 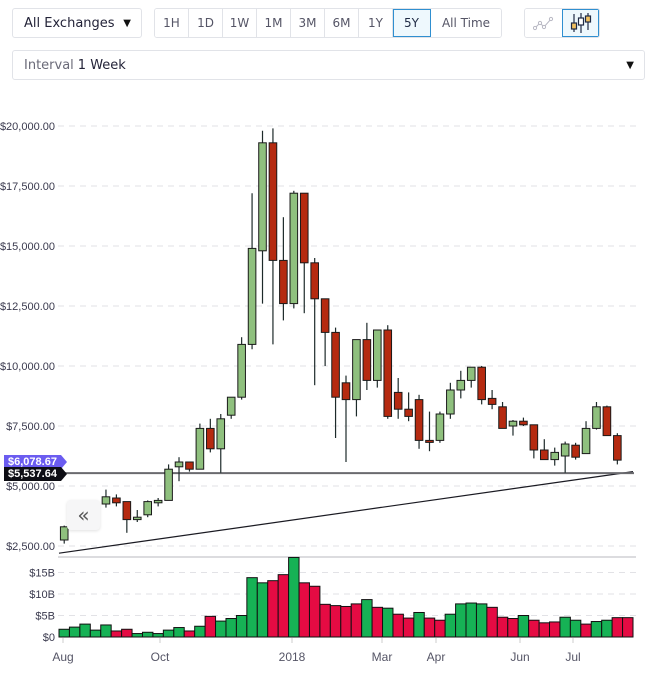 What do you see at coordinates (376, 23) in the screenshot?
I see `range-button-1y: 1Y` at bounding box center [376, 23].